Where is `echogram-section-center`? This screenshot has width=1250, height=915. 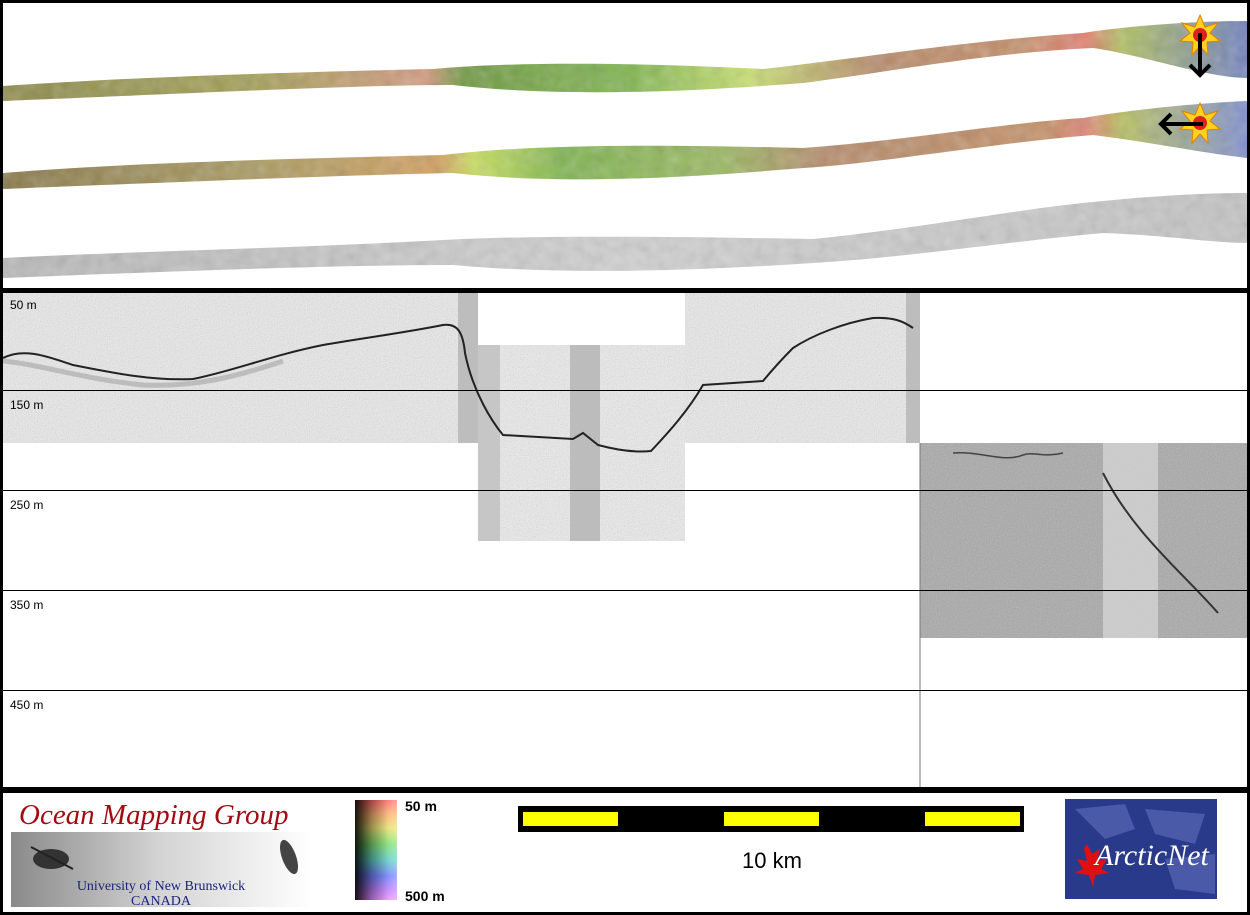 echogram-section-center is located at coordinates (581, 443).